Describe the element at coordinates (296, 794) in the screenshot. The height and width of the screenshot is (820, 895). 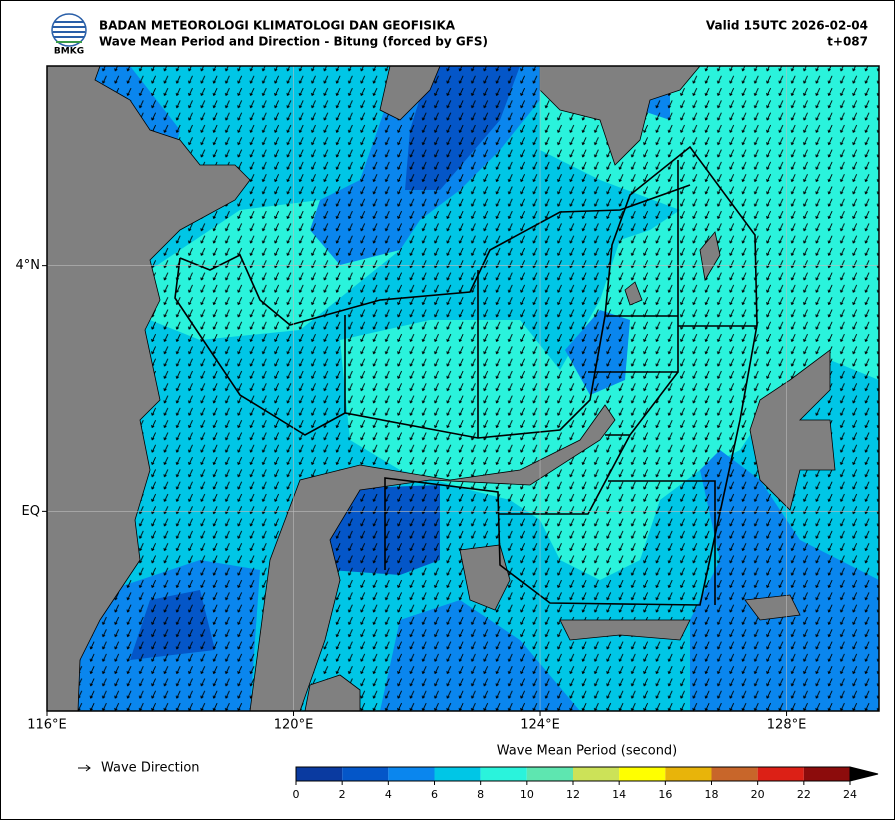
I see `colorbar-tick-label: 0` at that location.